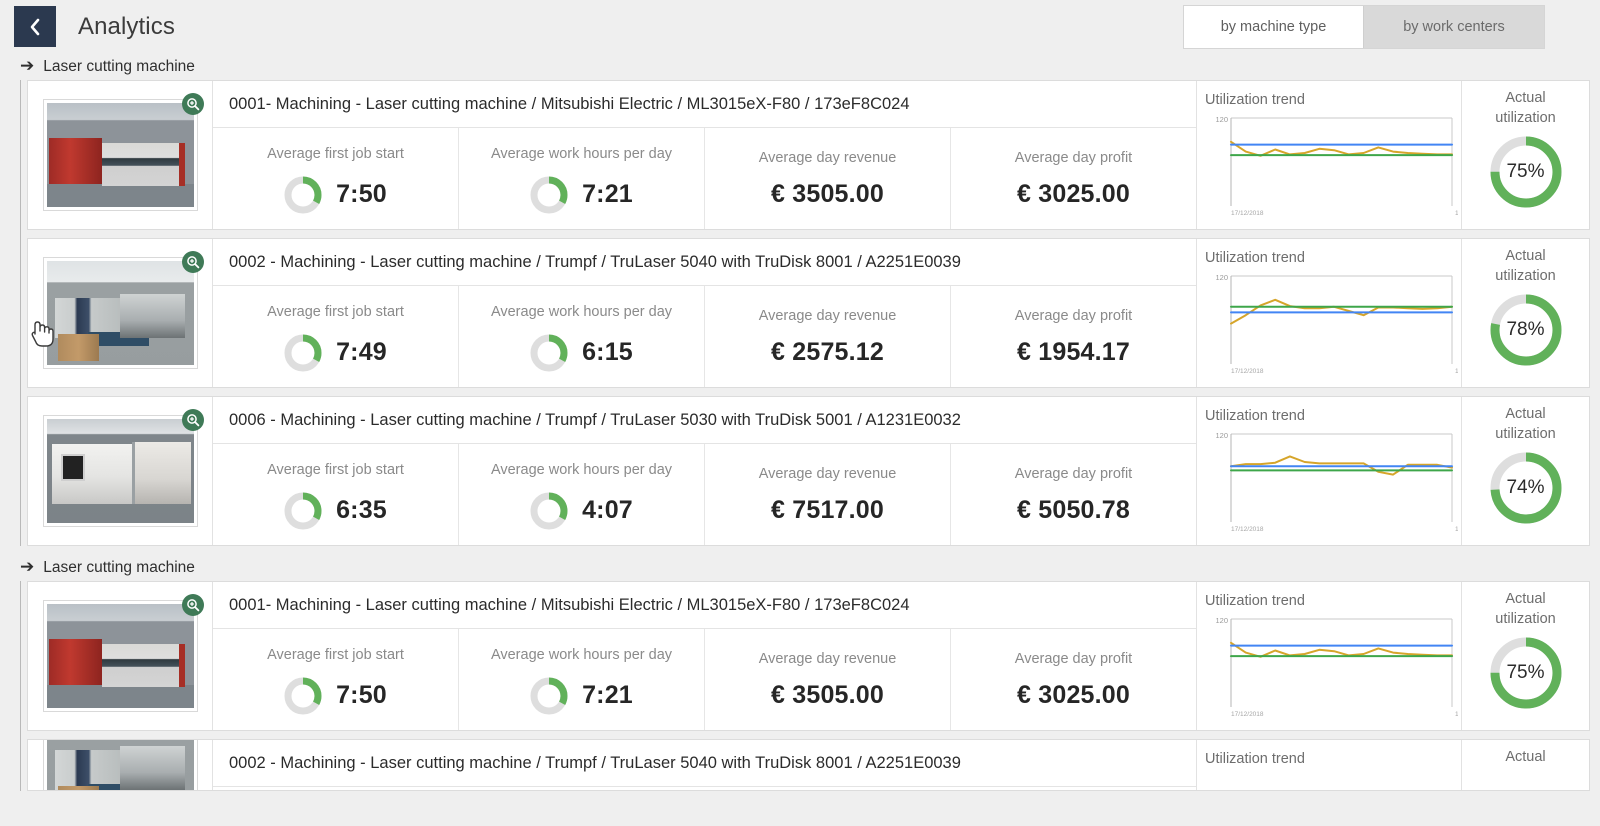  I want to click on utilization-gauge: 74%, so click(1526, 488).